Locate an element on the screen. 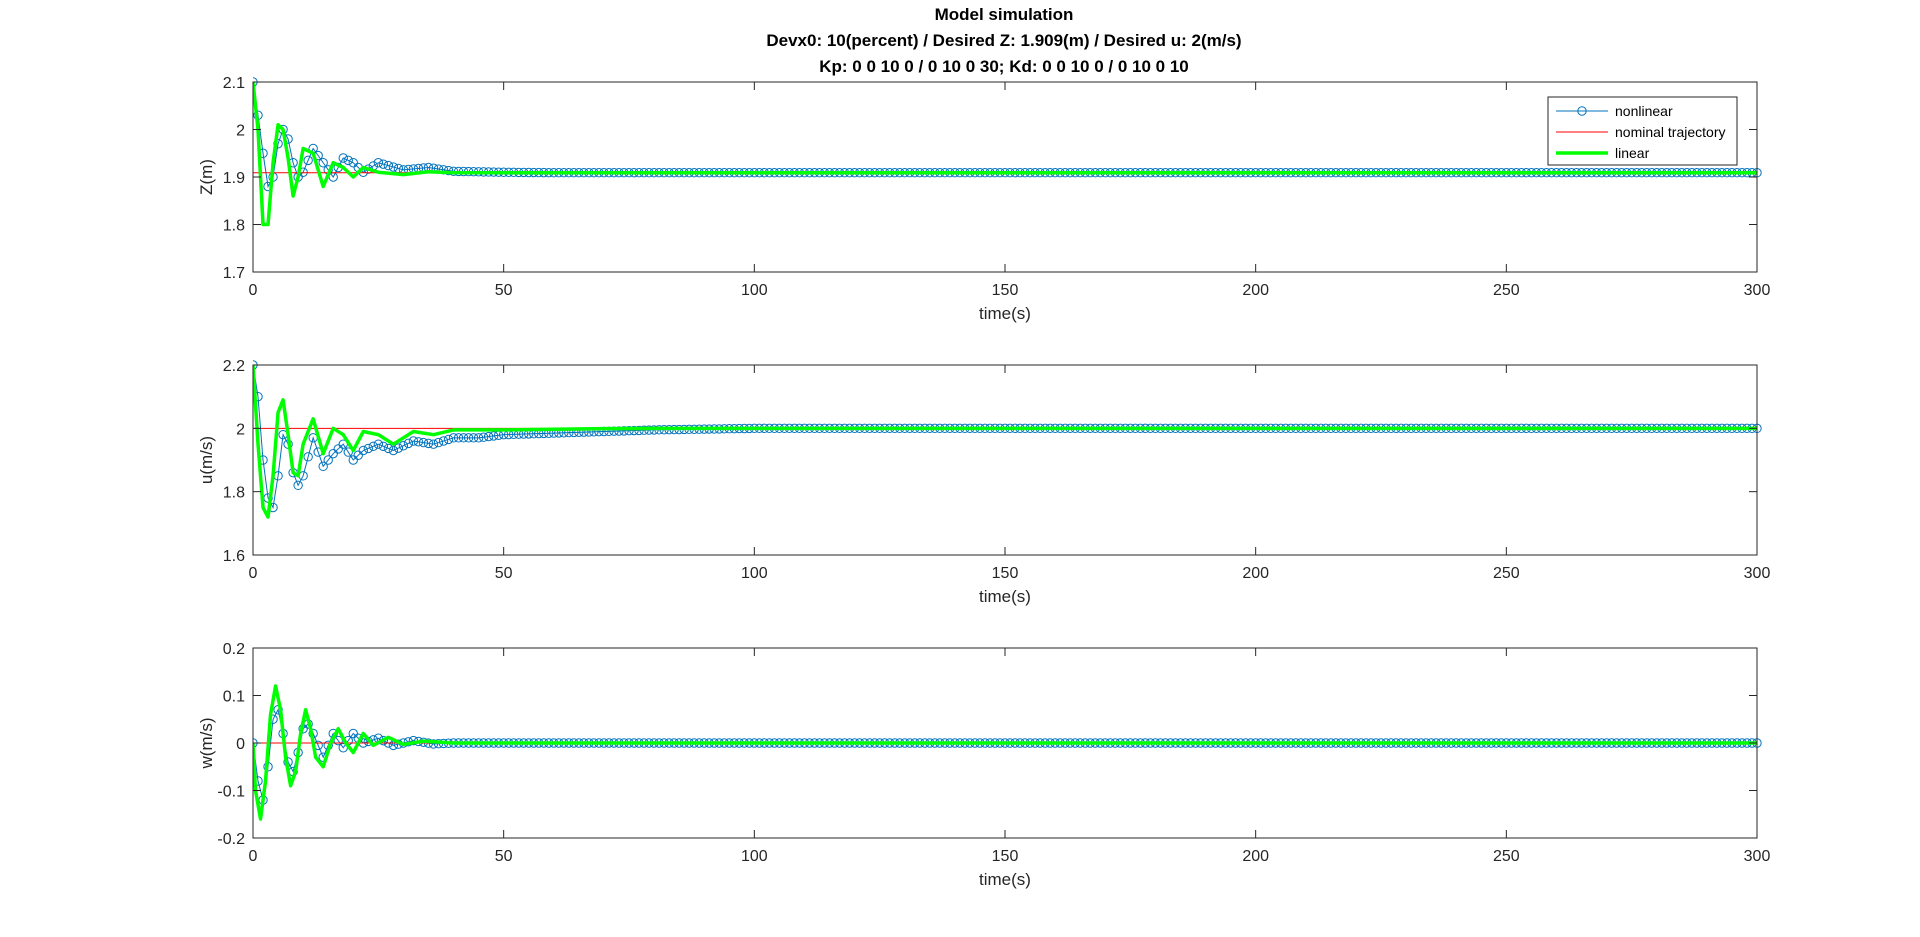 This screenshot has height=937, width=1920. legend-label: nominal trajectory is located at coordinates (1670, 132).